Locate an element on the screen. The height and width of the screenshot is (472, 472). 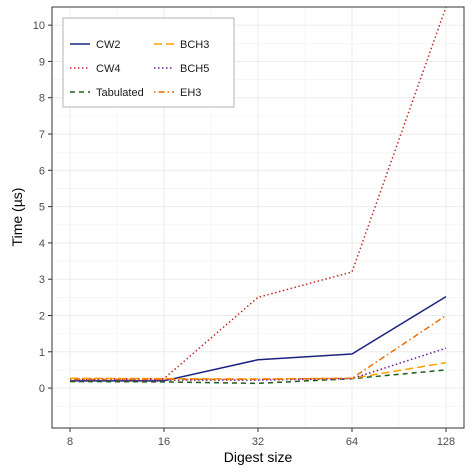
x-tick-label: 64 is located at coordinates (352, 442).